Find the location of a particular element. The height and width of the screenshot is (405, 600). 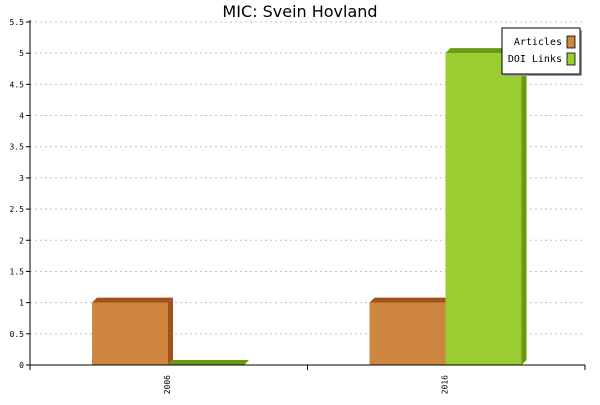

y-tick-label: 3.5 is located at coordinates (17, 147).